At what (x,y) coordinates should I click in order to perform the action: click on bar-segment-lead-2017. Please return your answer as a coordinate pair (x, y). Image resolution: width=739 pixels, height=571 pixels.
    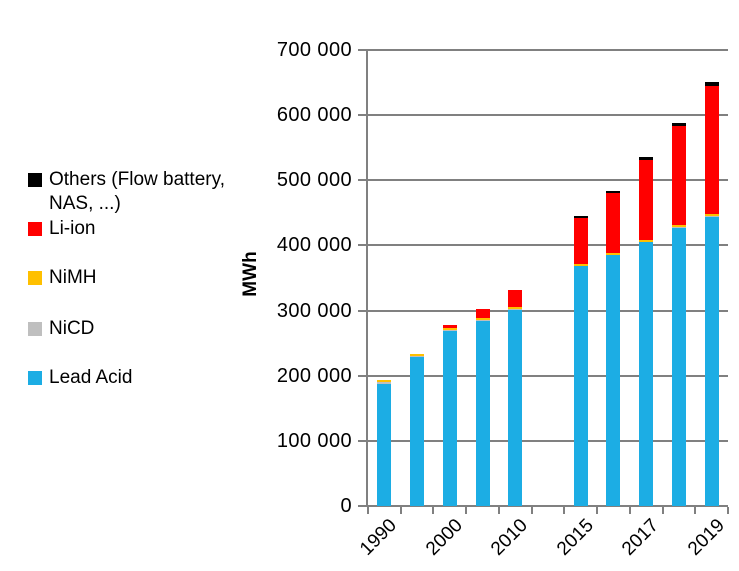
    Looking at the image, I should click on (646, 374).